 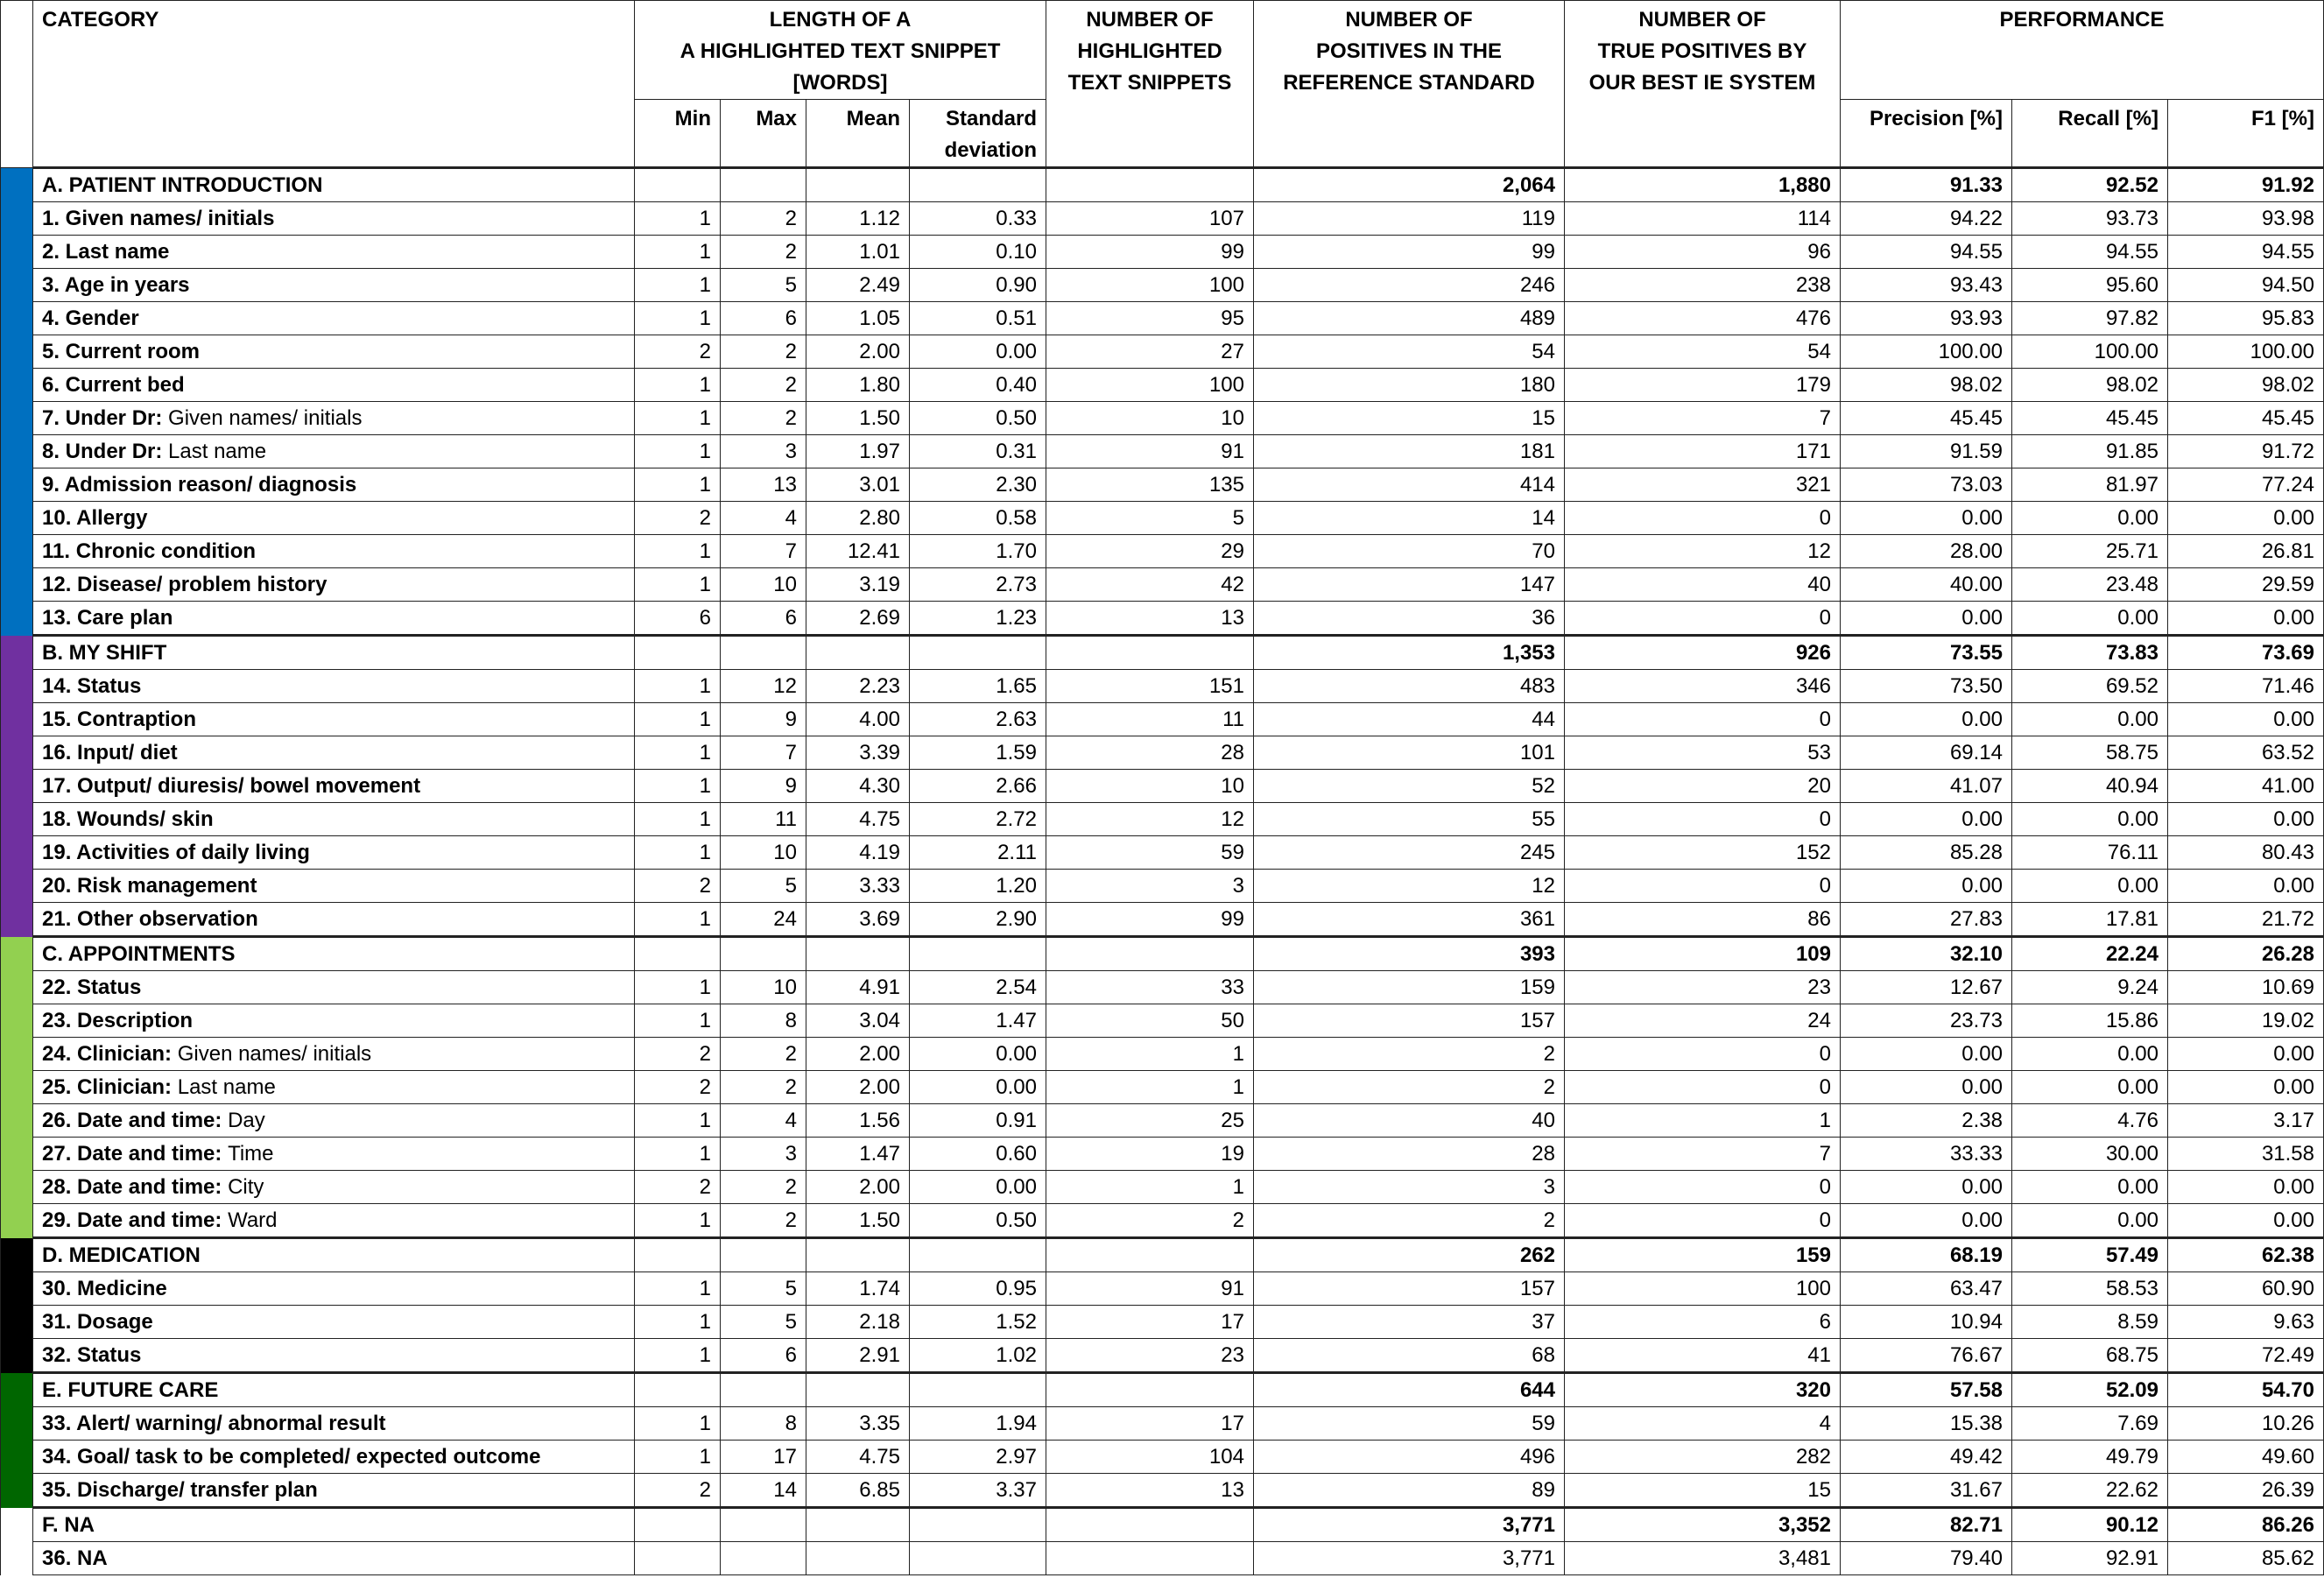 I want to click on cell-recall: 49.79, so click(x=2089, y=1457).